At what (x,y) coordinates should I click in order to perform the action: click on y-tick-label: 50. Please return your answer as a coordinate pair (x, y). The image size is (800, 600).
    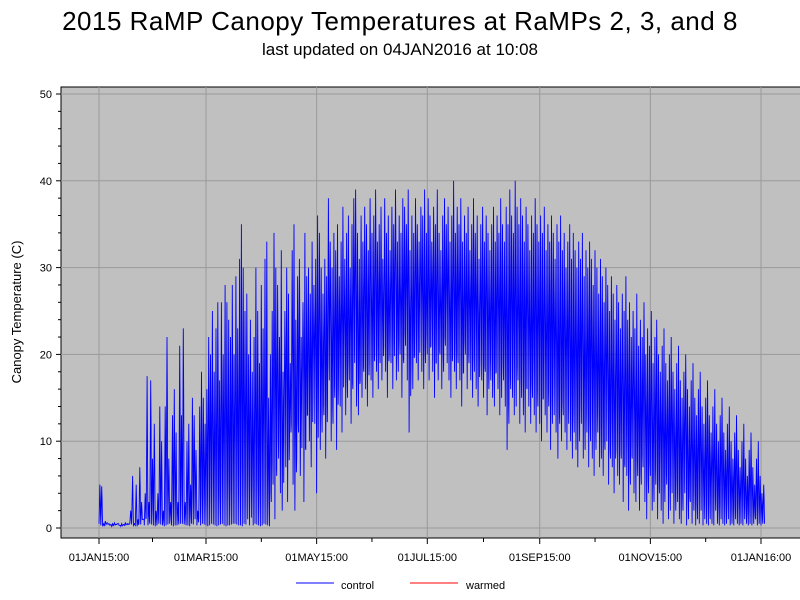
    Looking at the image, I should click on (46, 95).